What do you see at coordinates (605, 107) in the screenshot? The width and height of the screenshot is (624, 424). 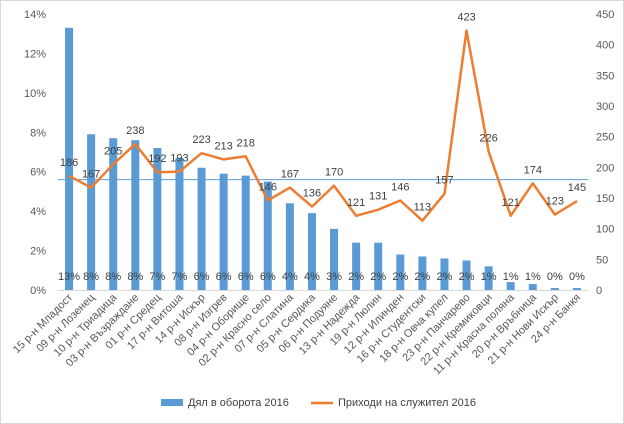 I see `right-axis-tick-label: 300` at bounding box center [605, 107].